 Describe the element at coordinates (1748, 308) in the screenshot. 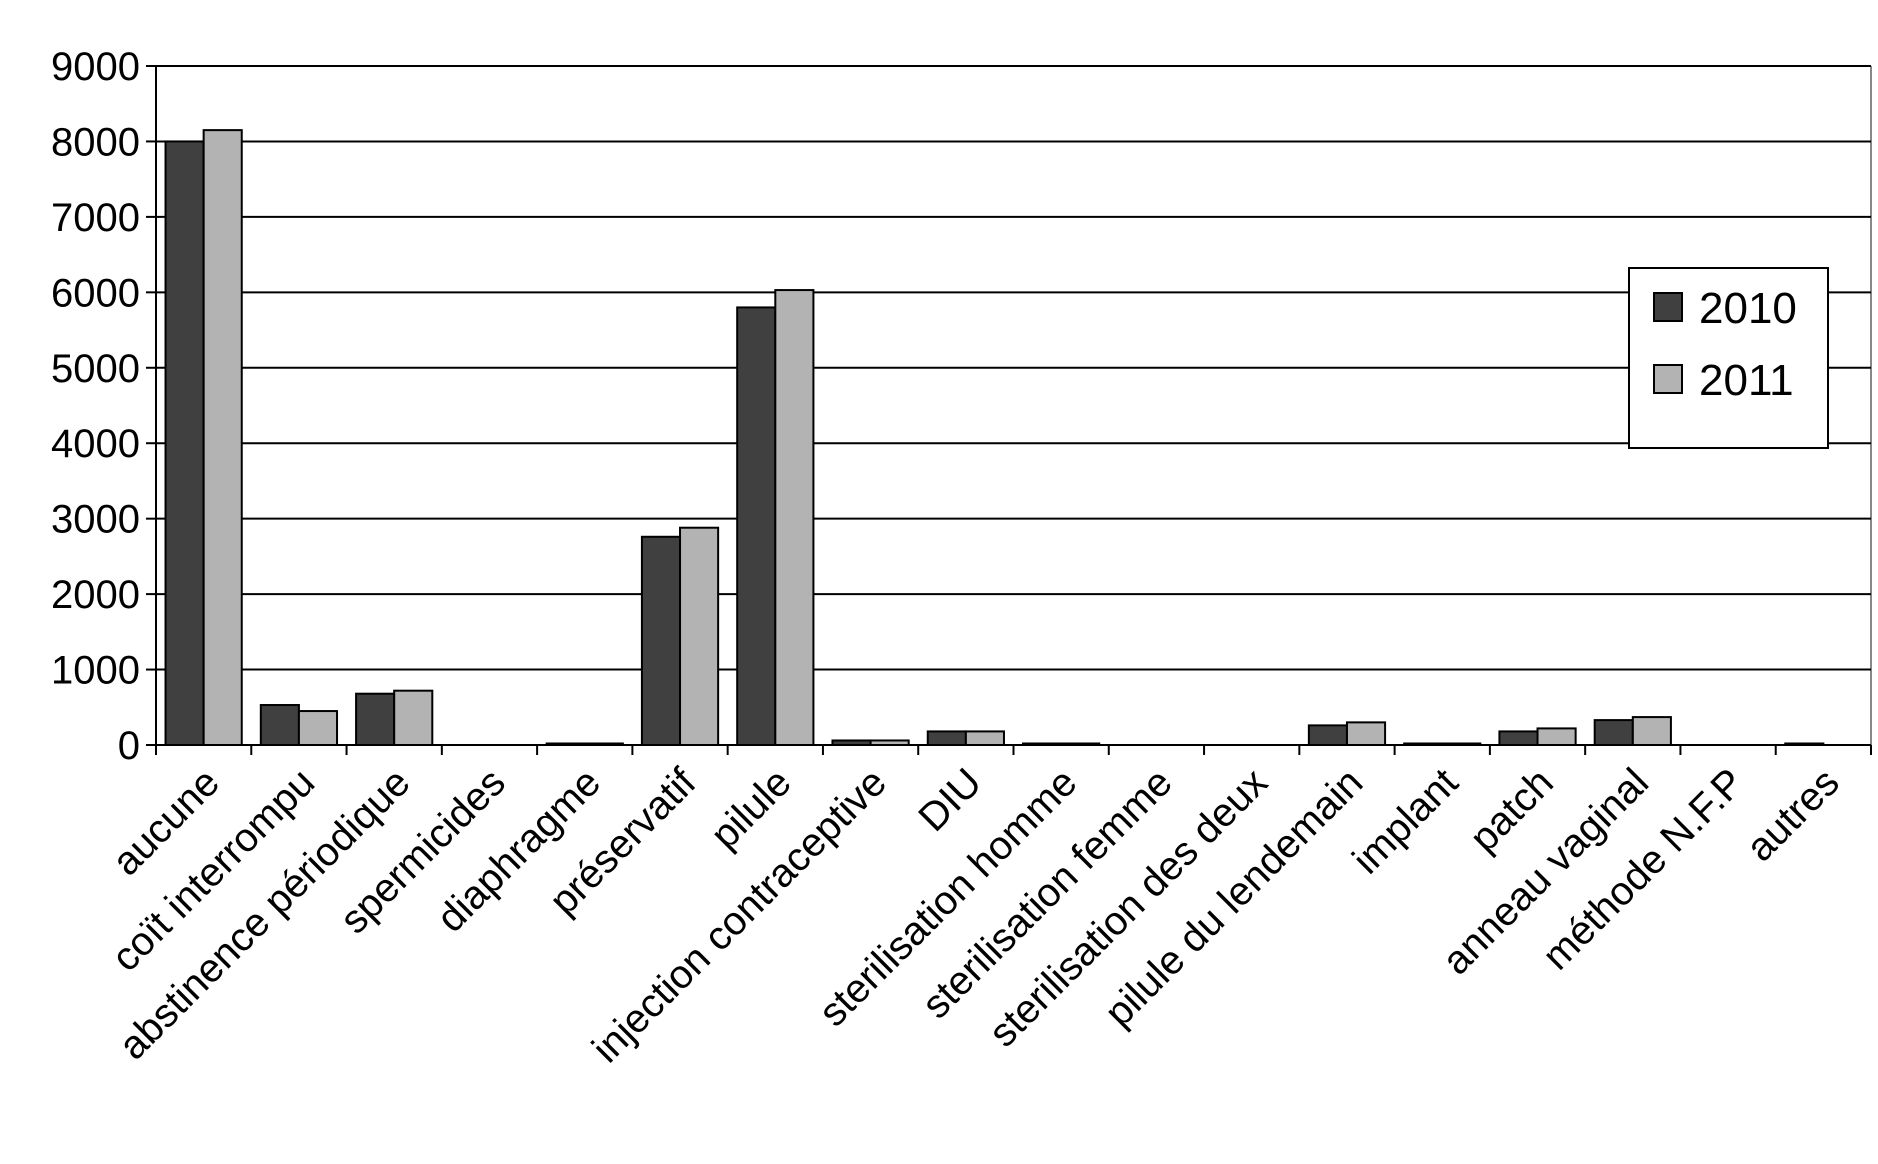

I see `legend-label: 2010` at that location.